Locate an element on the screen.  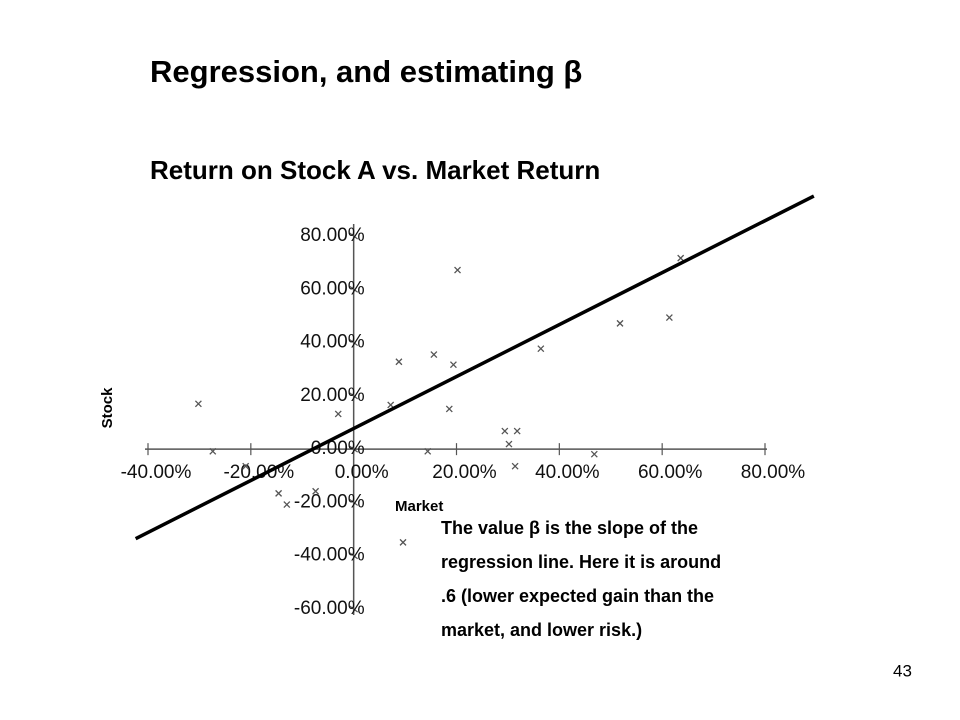
y-tick-label: 20.00% is located at coordinates (332, 395).